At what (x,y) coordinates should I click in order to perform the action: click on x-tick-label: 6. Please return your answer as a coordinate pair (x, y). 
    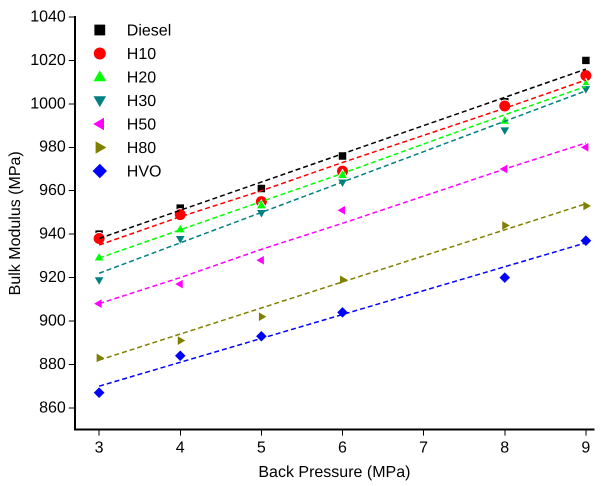
    Looking at the image, I should click on (343, 448).